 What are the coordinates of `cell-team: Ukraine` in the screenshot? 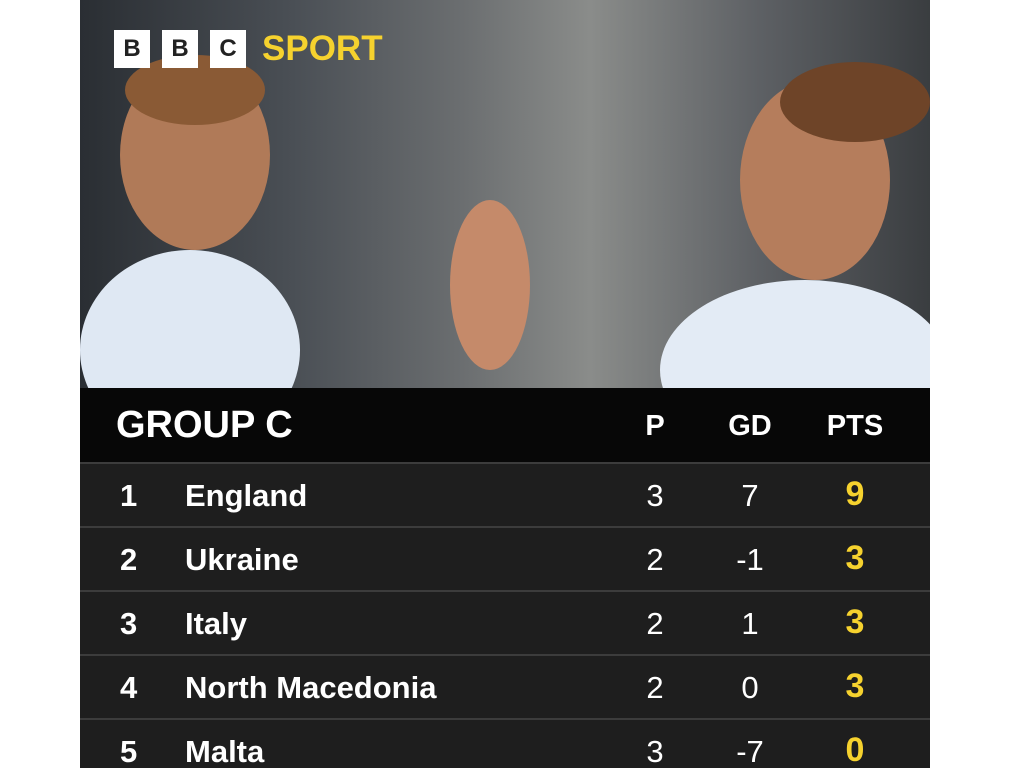 It's located at (242, 559).